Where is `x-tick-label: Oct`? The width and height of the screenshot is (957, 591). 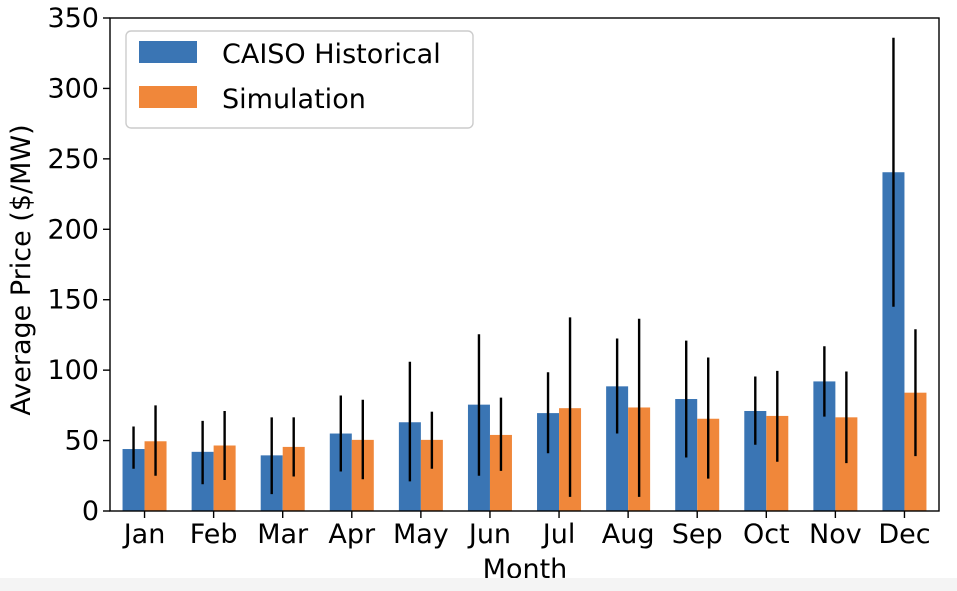 x-tick-label: Oct is located at coordinates (766, 534).